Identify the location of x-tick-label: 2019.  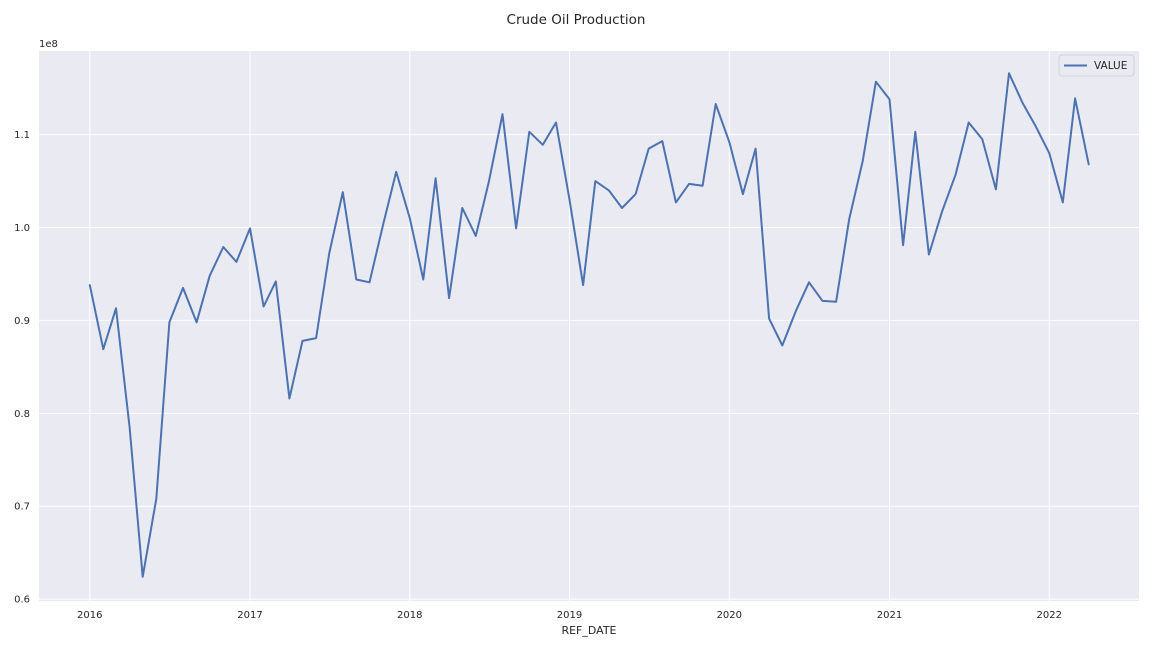
(569, 615).